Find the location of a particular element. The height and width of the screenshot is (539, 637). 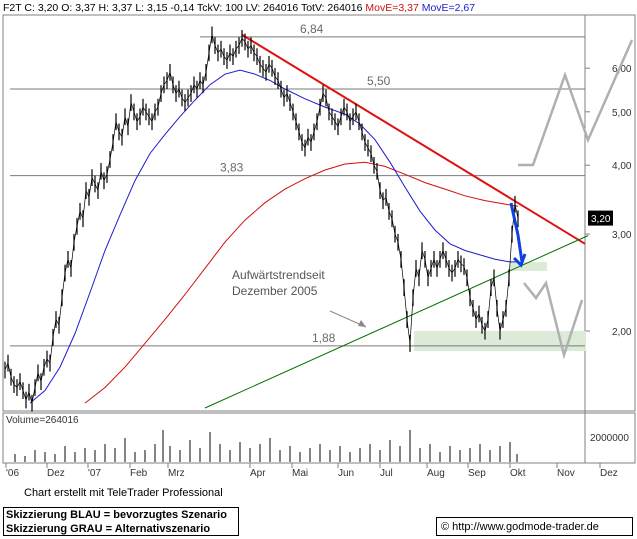

volume-tick-label: 2000000 is located at coordinates (609, 438).